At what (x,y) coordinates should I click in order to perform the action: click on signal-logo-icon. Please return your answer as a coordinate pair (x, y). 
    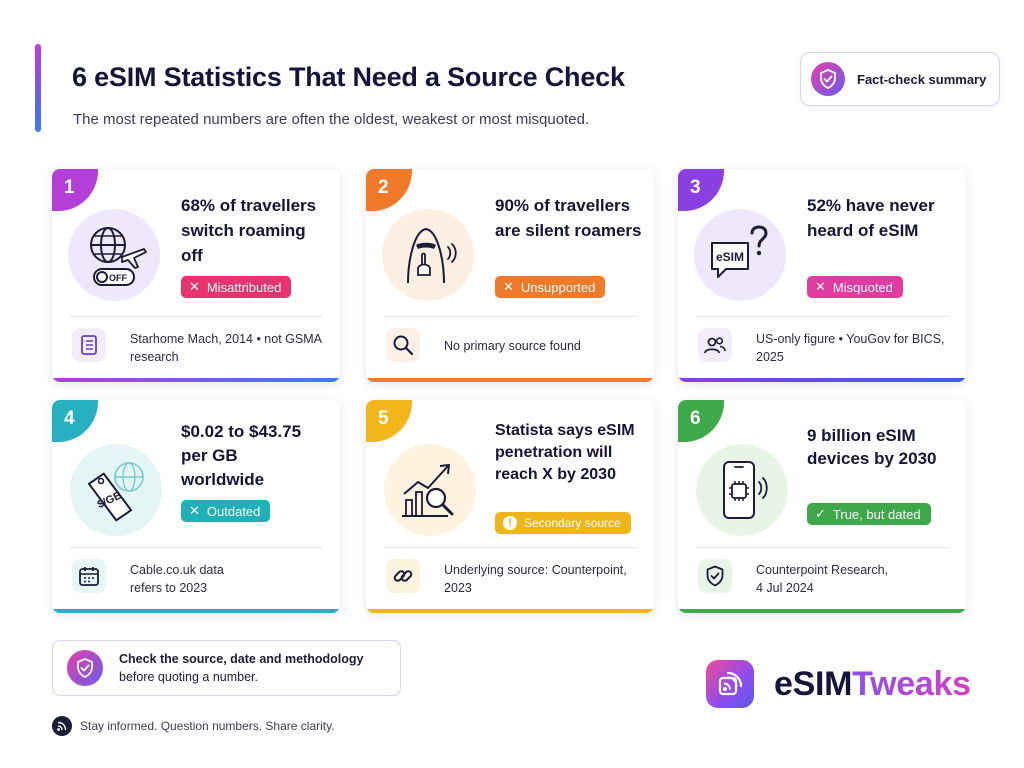
    Looking at the image, I should click on (730, 684).